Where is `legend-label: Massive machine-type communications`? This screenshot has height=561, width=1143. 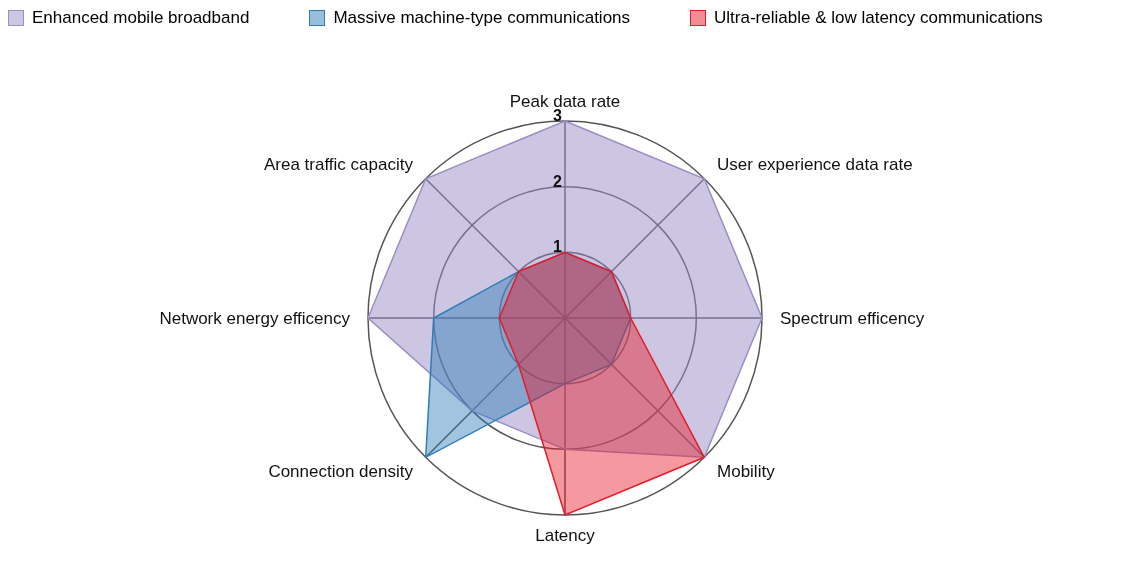 legend-label: Massive machine-type communications is located at coordinates (482, 18).